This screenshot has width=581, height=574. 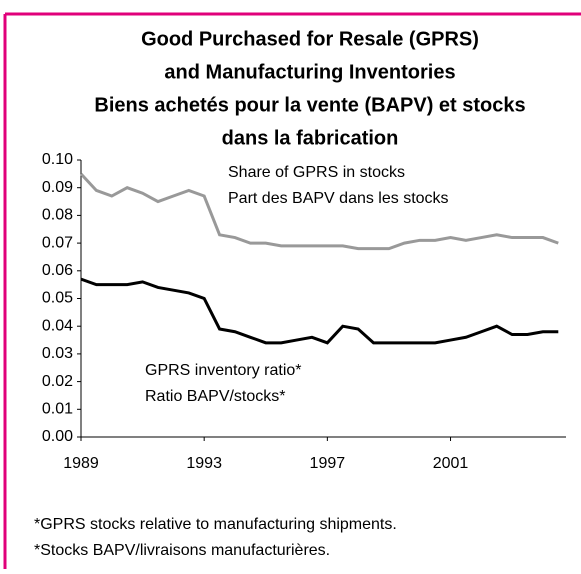 I want to click on annotation: Share of GPRS in stocks, so click(x=316, y=172).